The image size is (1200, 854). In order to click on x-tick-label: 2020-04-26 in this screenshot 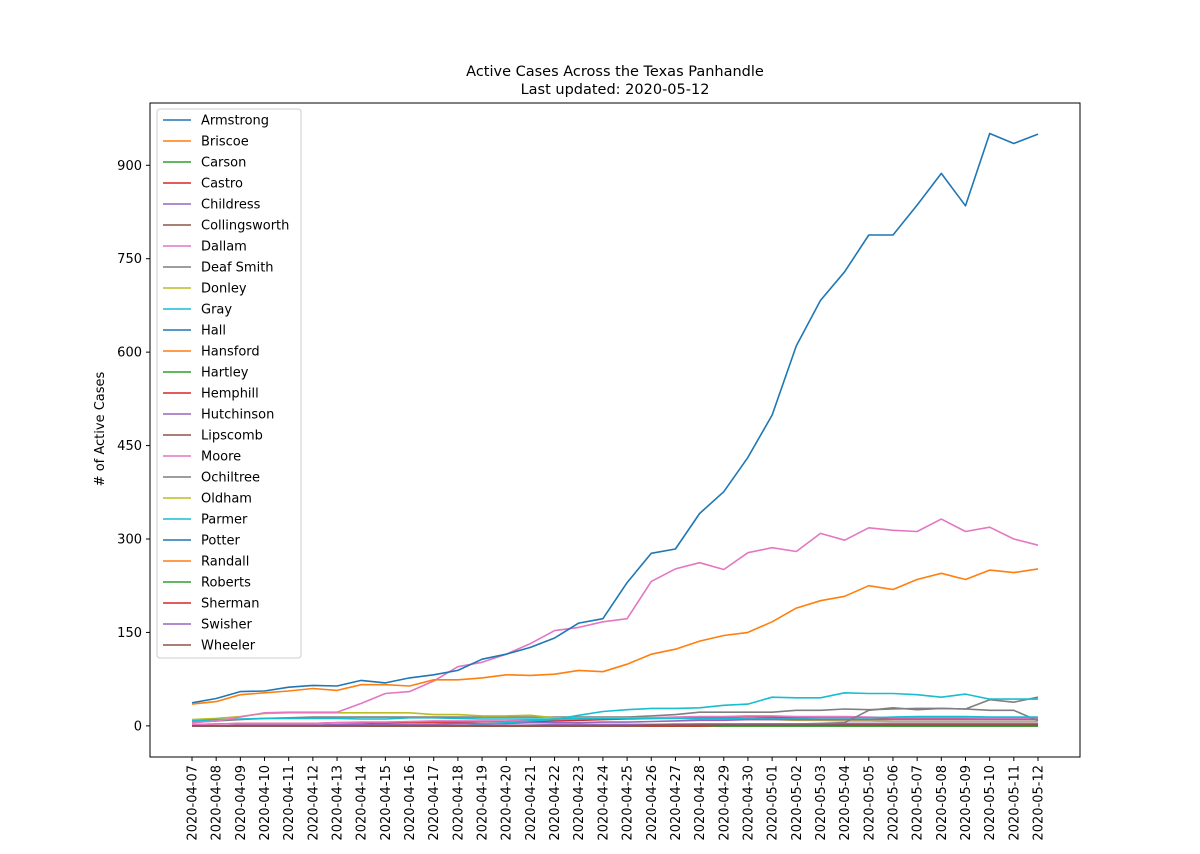, I will do `click(652, 803)`.